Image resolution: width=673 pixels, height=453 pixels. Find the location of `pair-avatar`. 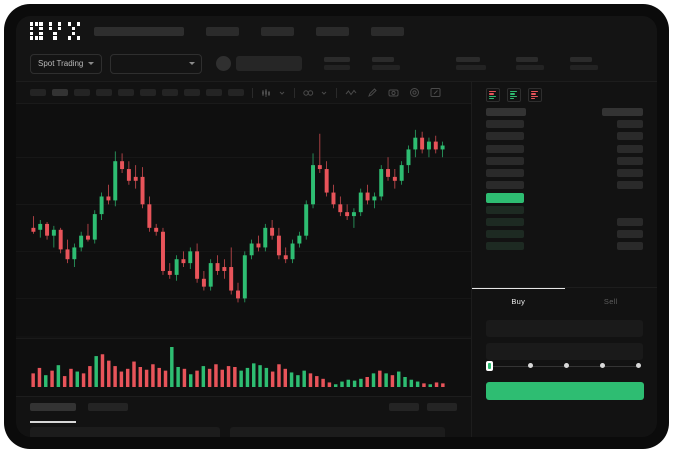

pair-avatar is located at coordinates (224, 63).